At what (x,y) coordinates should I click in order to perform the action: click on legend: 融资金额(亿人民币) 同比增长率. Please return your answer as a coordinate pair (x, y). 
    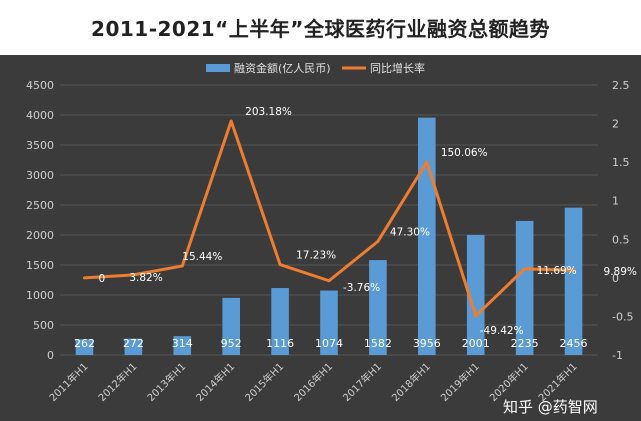
    Looking at the image, I should click on (315, 68).